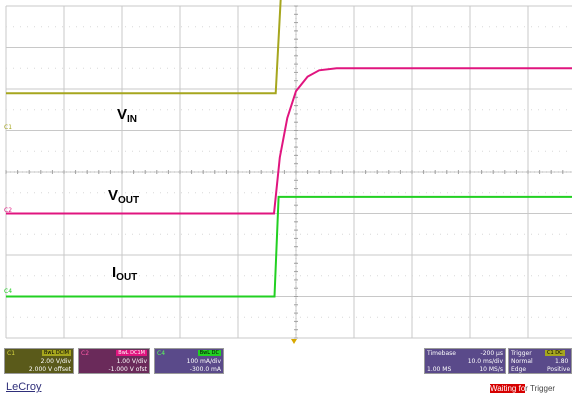  What do you see at coordinates (144, 47) in the screenshot?
I see `trace-vin` at bounding box center [144, 47].